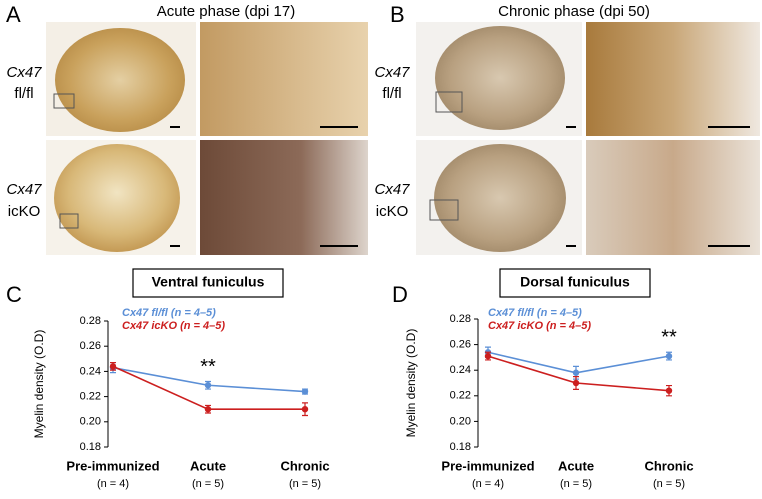 The width and height of the screenshot is (762, 499). What do you see at coordinates (578, 362) in the screenshot?
I see `series-line` at bounding box center [578, 362].